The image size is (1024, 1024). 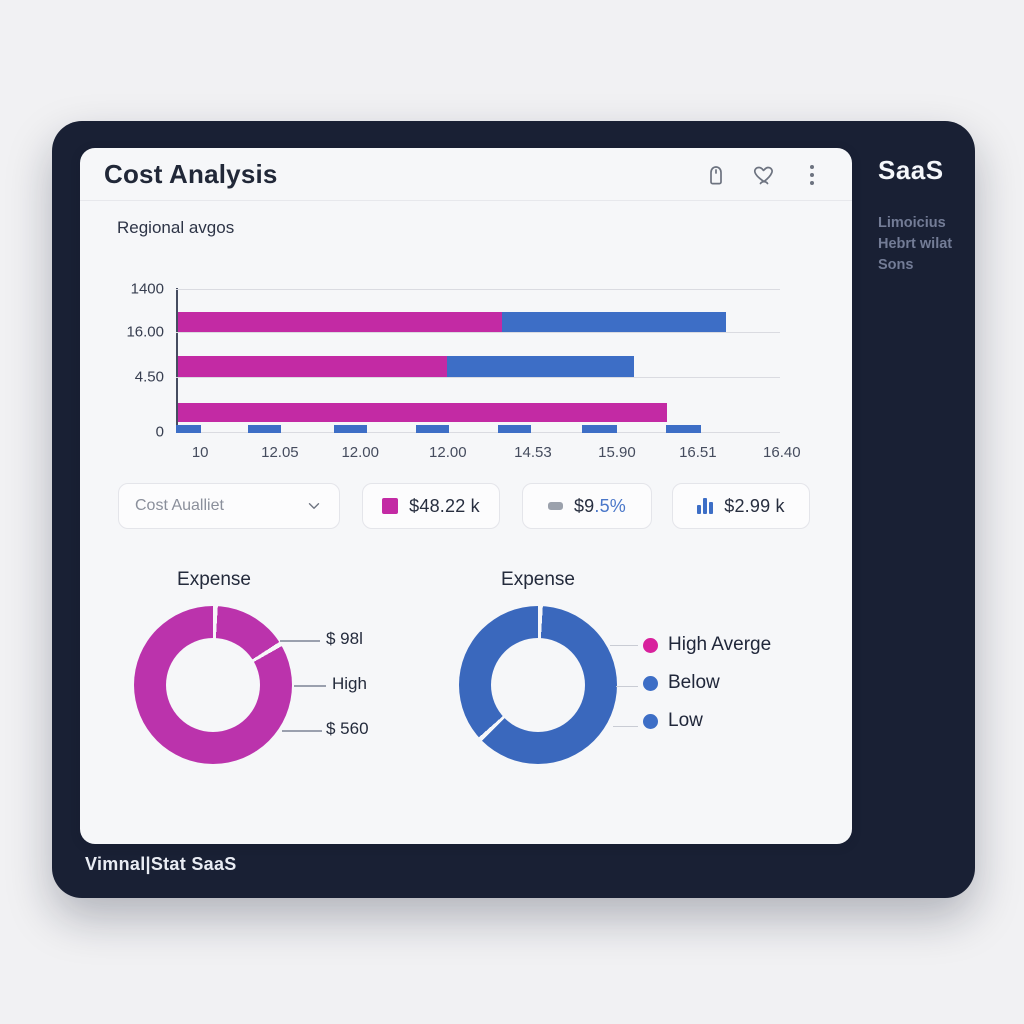 I want to click on bar-plot-area, so click(x=478, y=360).